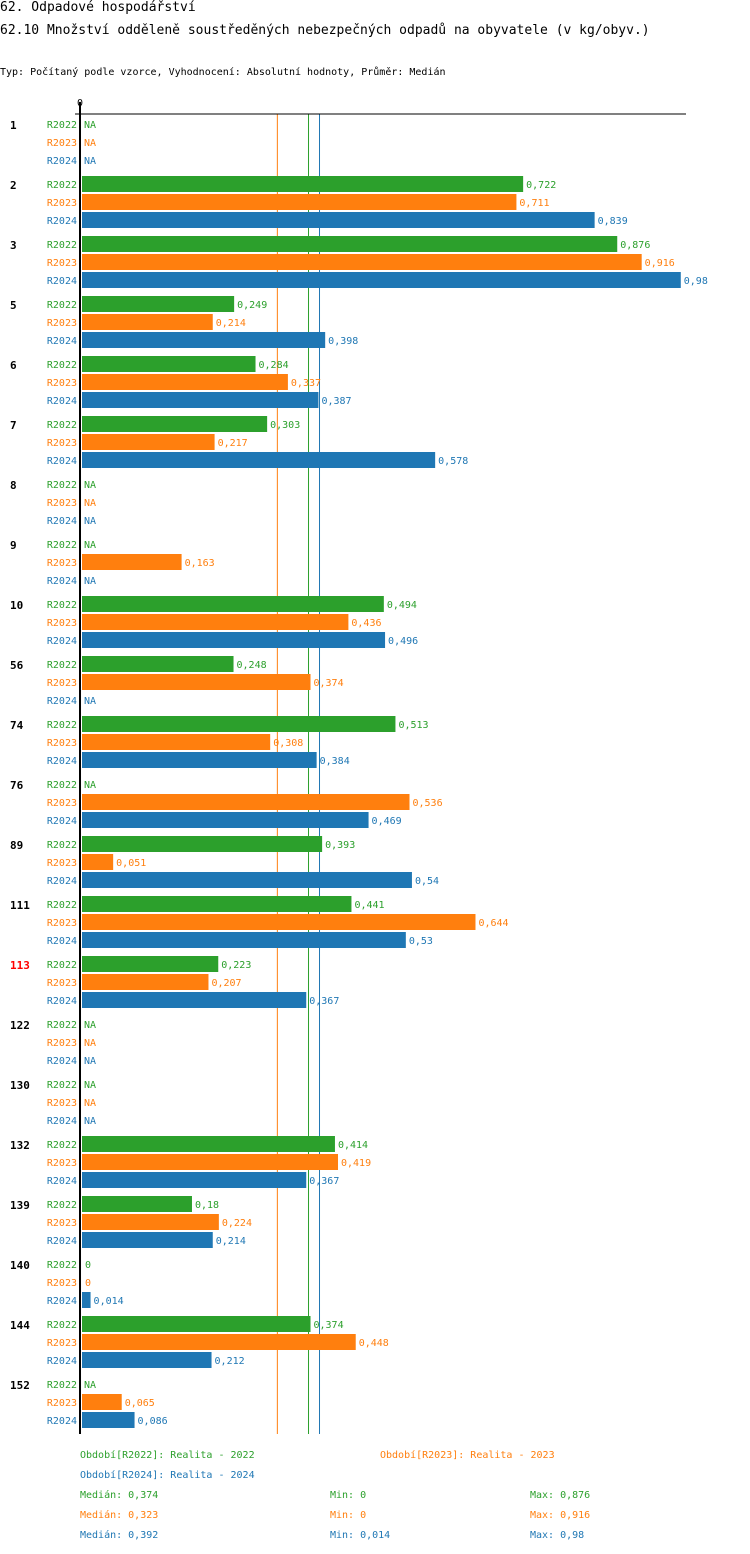  Describe the element at coordinates (360, 1535) in the screenshot. I see `legend-min-r2024: Min: 0,014` at that location.